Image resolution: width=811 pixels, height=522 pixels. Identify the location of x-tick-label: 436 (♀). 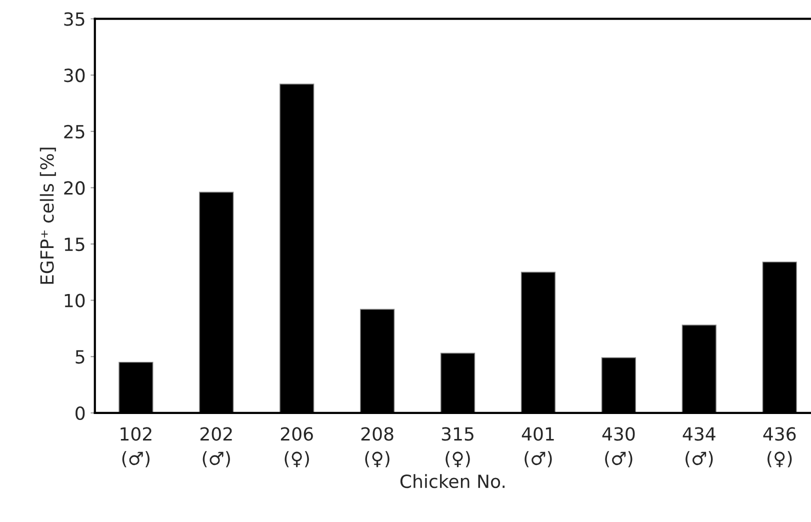
(779, 447).